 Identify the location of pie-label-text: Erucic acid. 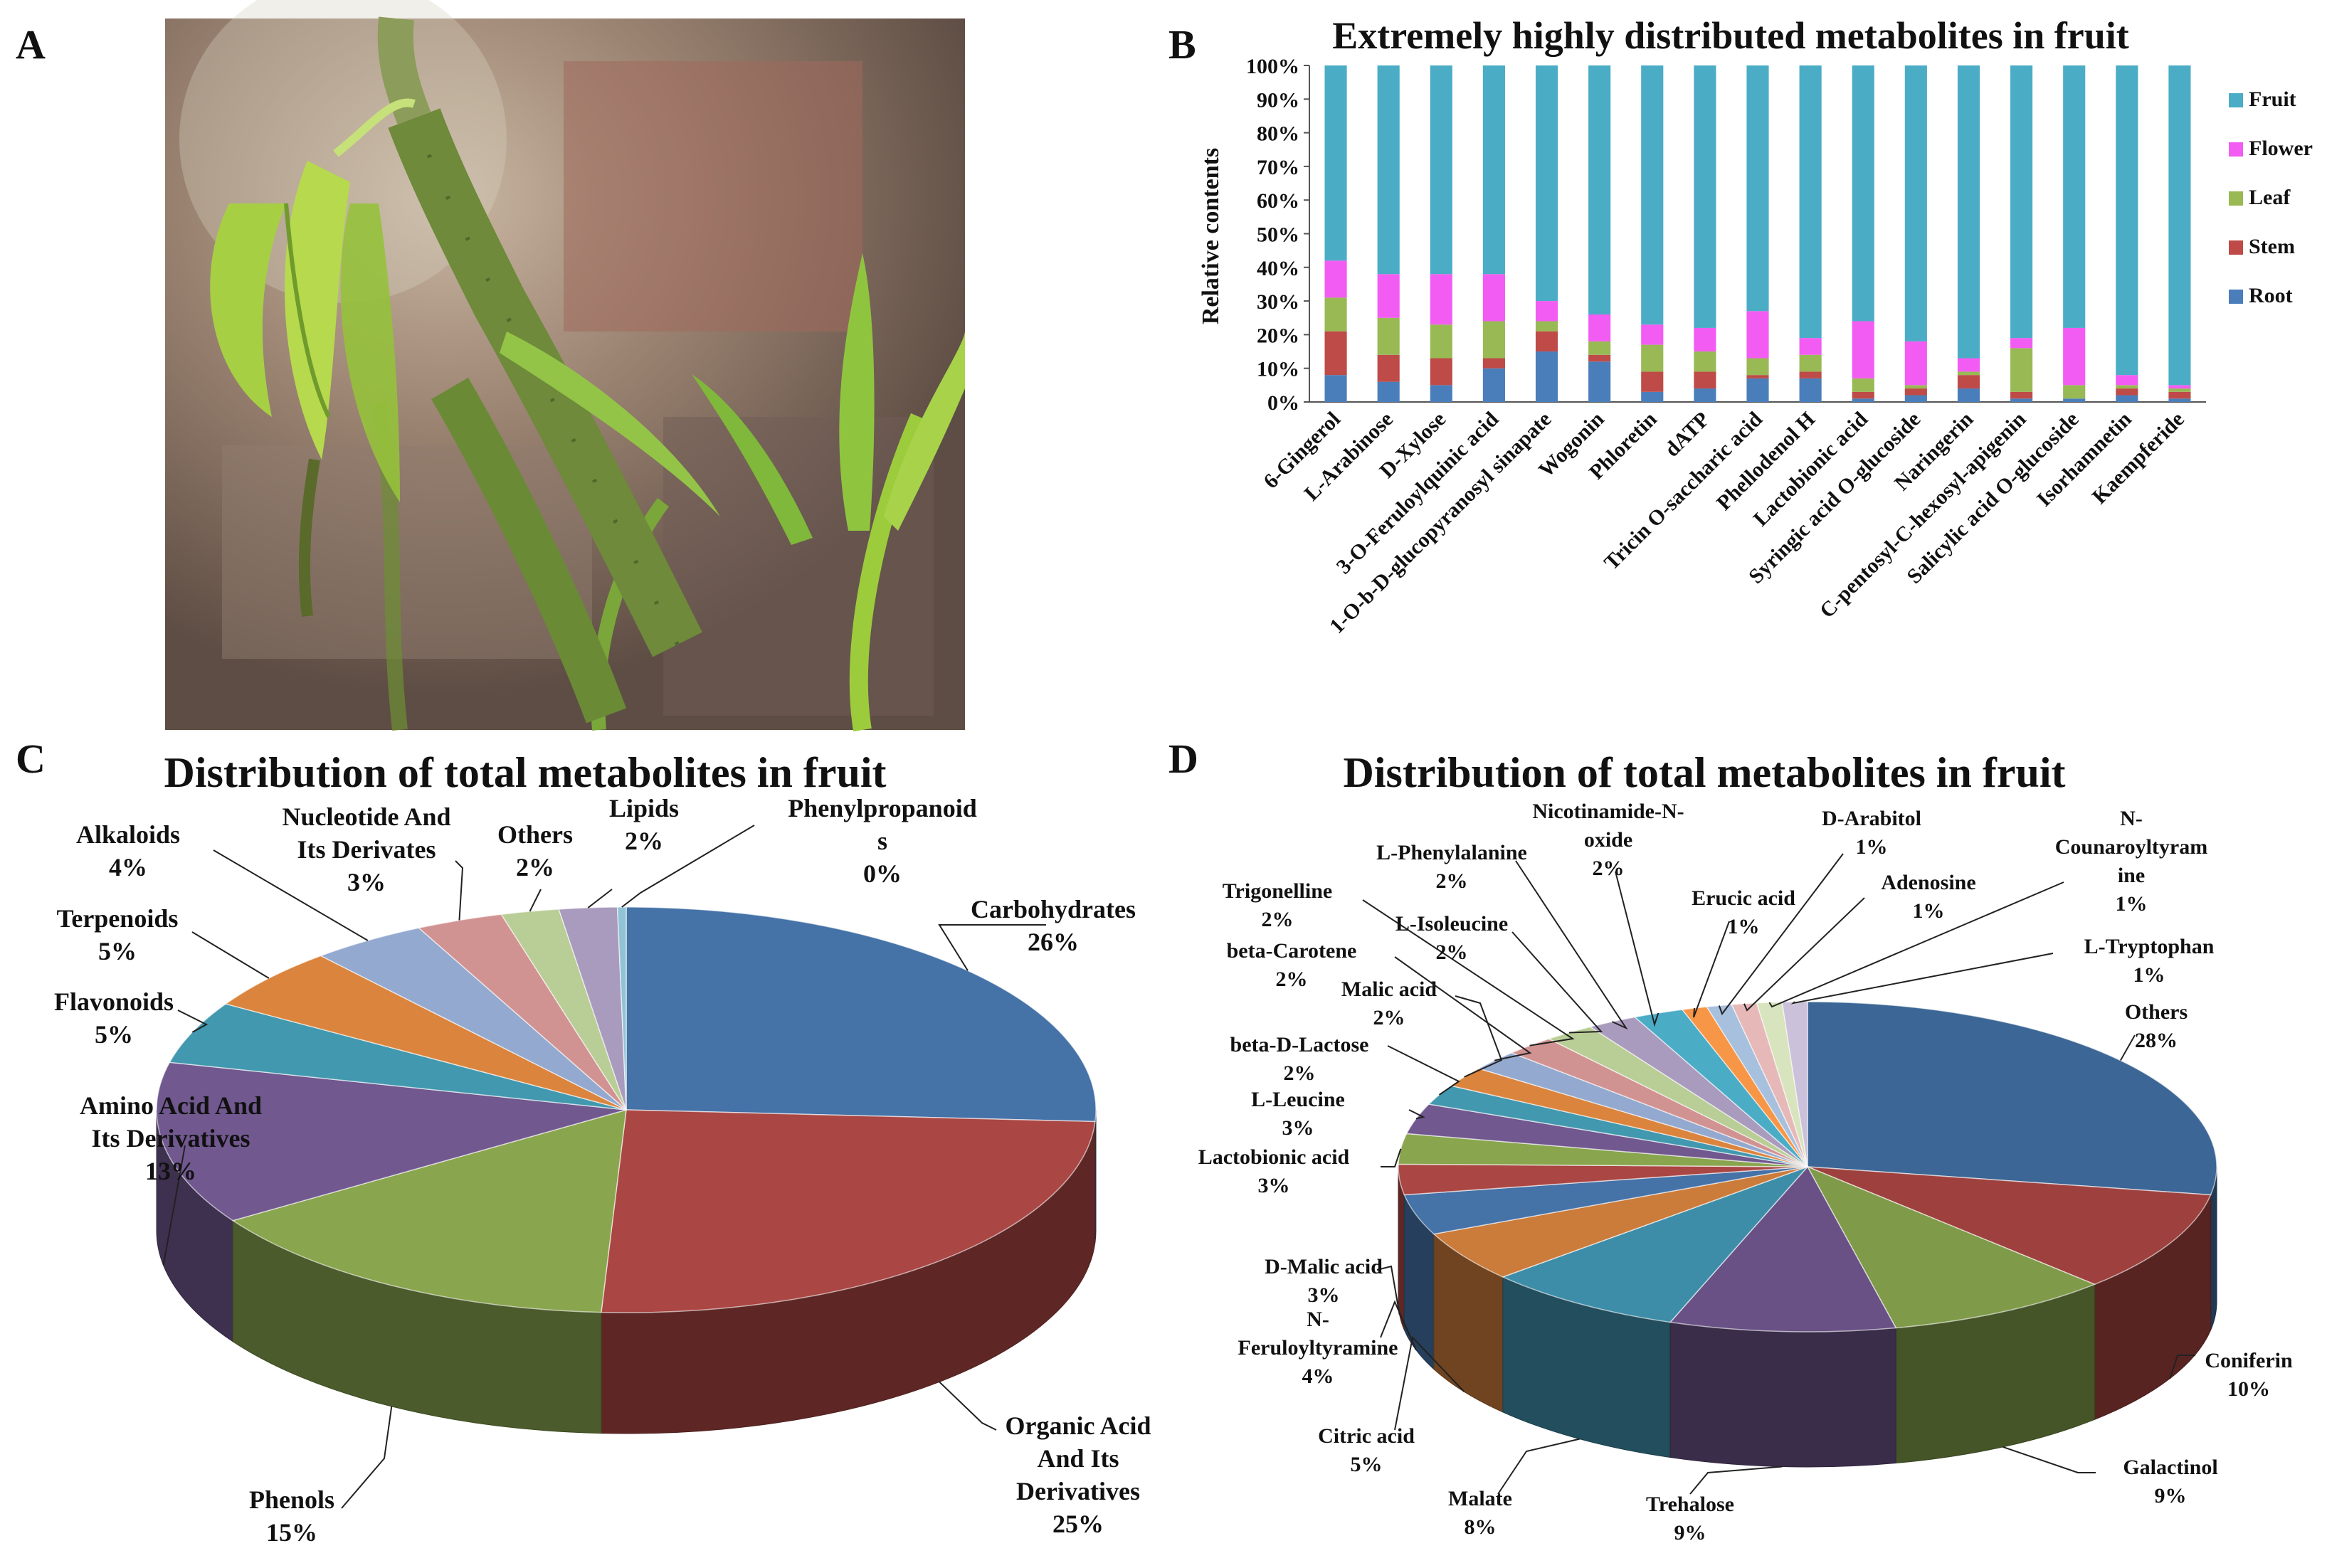
(1743, 898).